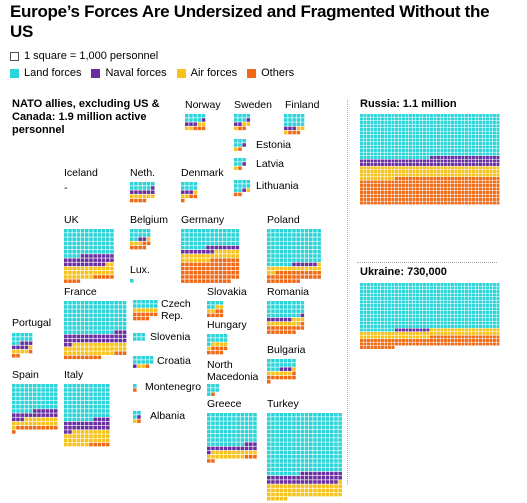  I want to click on square-bulgaria-others, so click(269, 382).